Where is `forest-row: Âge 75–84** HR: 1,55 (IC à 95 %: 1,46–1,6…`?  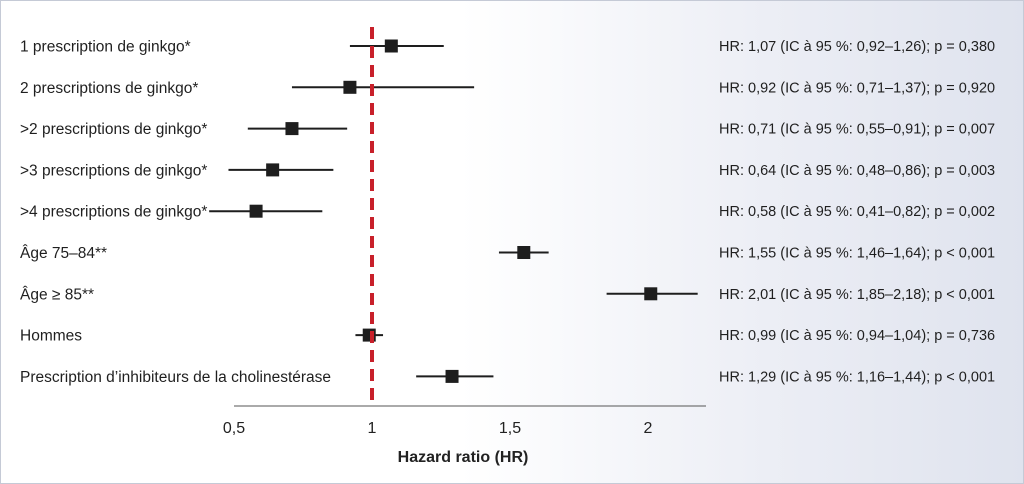 forest-row: Âge 75–84** HR: 1,55 (IC à 95 %: 1,46–1,6… is located at coordinates (507, 253).